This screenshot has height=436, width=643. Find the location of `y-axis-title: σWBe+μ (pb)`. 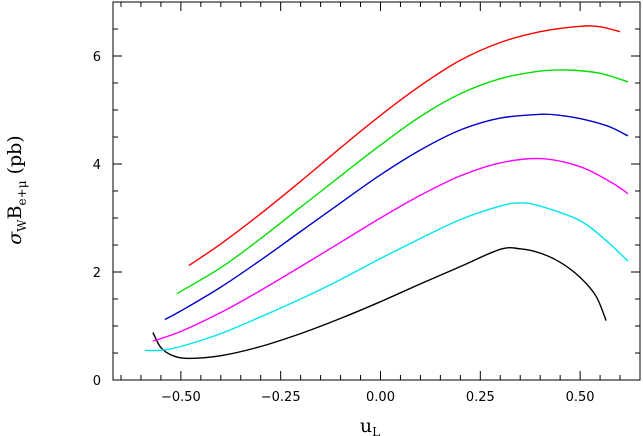

y-axis-title: σWBe+μ (pb) is located at coordinates (16, 189).